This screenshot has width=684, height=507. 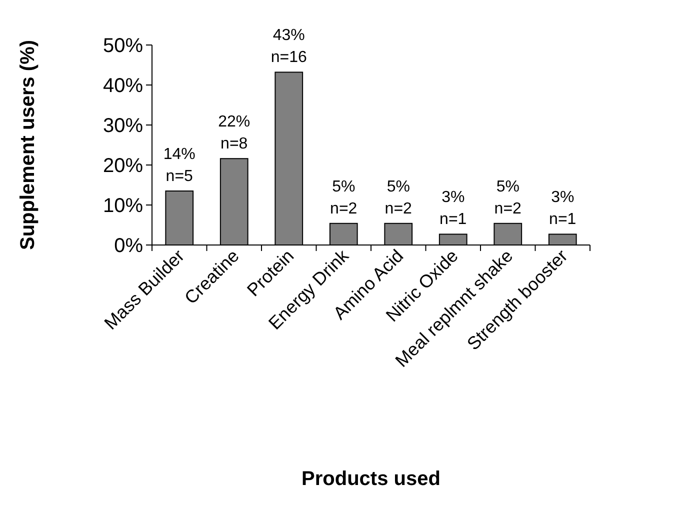 What do you see at coordinates (129, 246) in the screenshot?
I see `y-tick-label: 0%` at bounding box center [129, 246].